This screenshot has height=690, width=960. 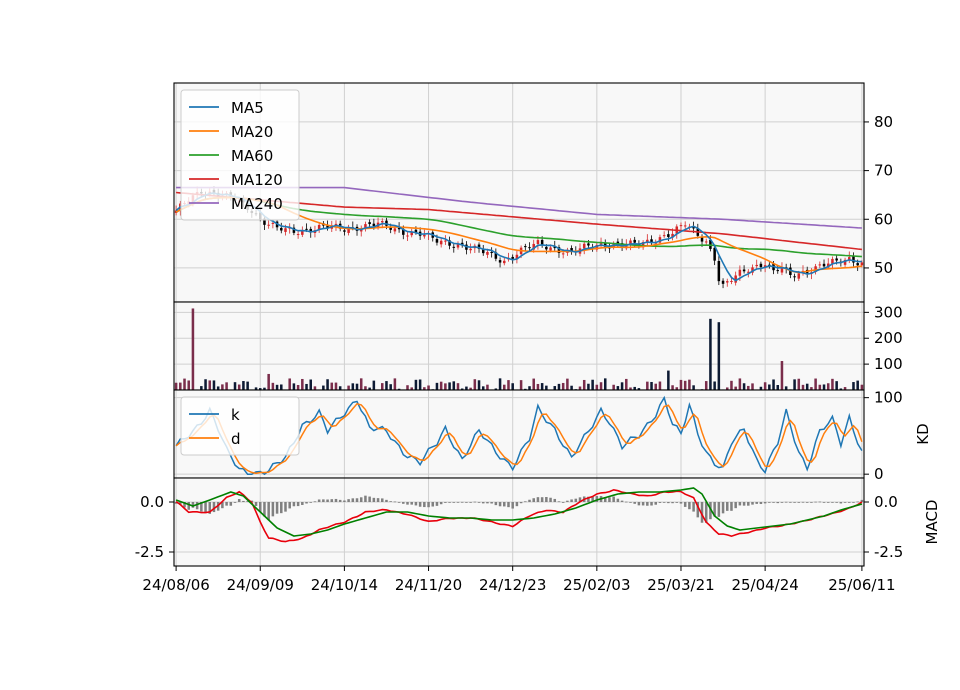 What do you see at coordinates (923, 433) in the screenshot?
I see `kd-axis-label: KD` at bounding box center [923, 433].